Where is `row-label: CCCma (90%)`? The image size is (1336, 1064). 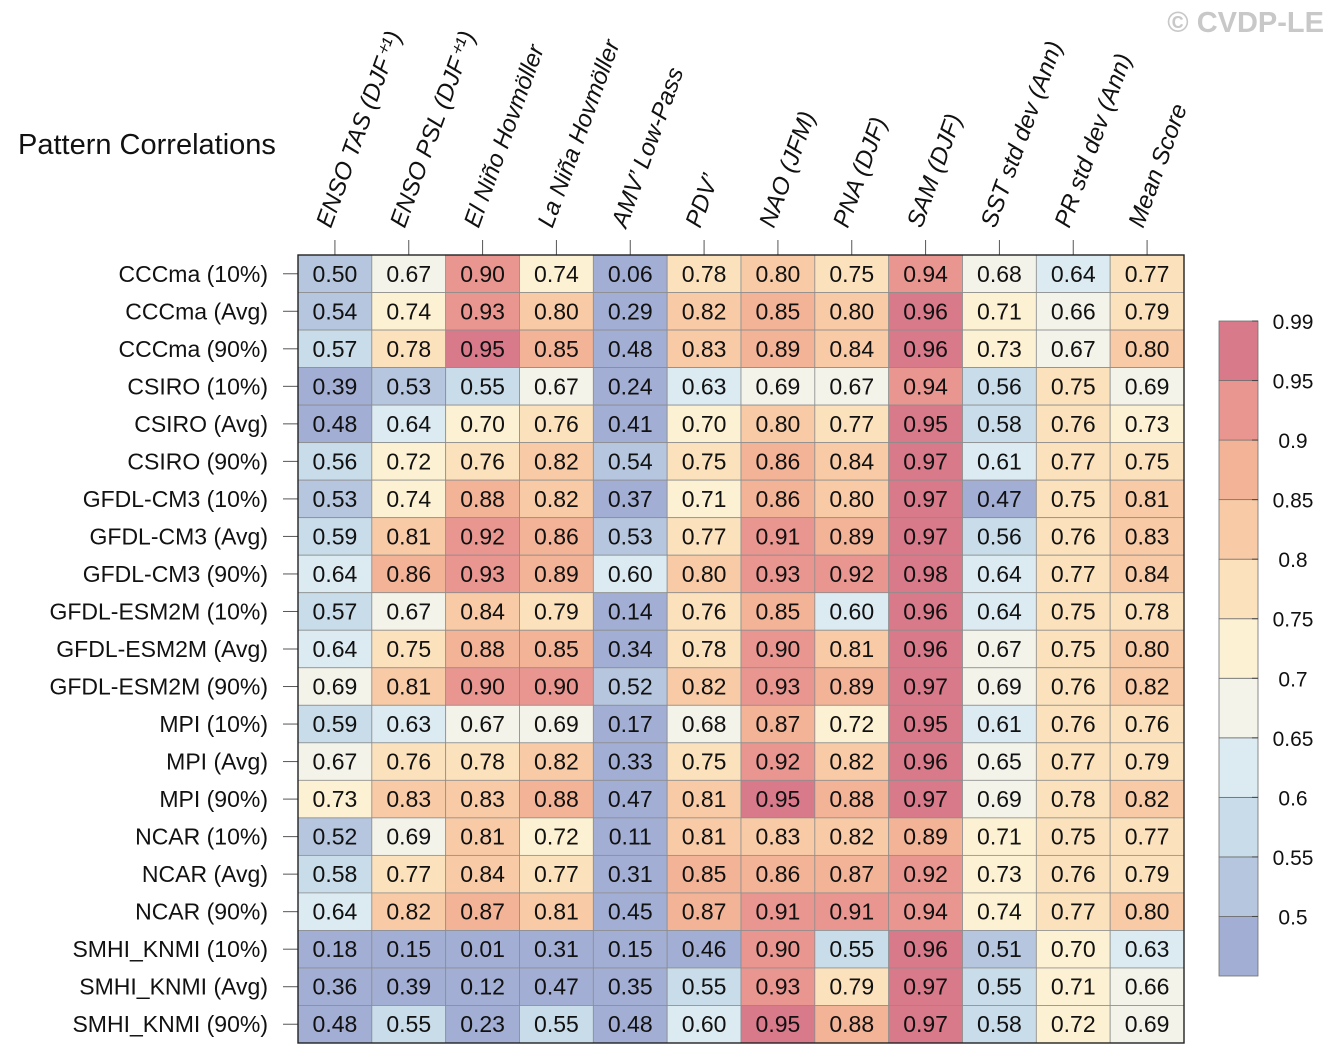
row-label: CCCma (90%) is located at coordinates (193, 349).